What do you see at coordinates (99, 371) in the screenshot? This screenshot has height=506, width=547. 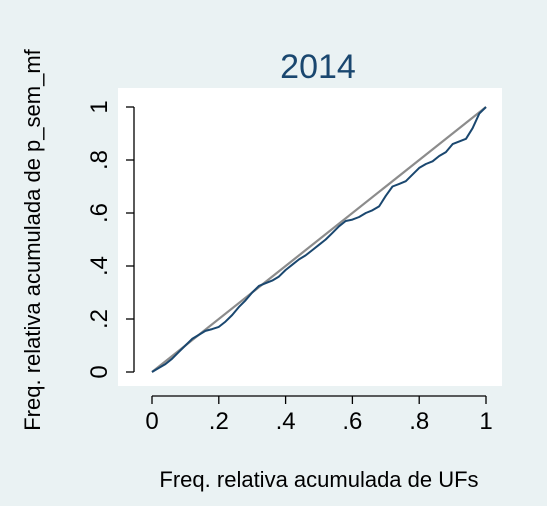 I see `y-tick-label: 0` at bounding box center [99, 371].